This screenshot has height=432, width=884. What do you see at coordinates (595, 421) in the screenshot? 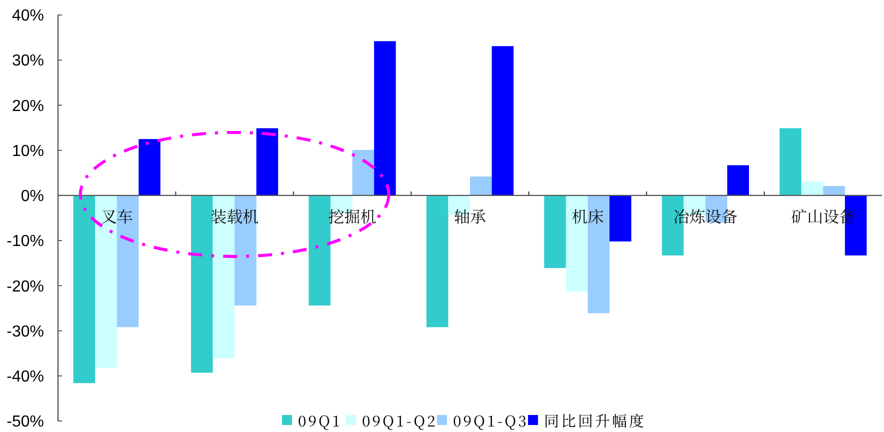
I see `legend-label: 同比回升幅度` at bounding box center [595, 421].